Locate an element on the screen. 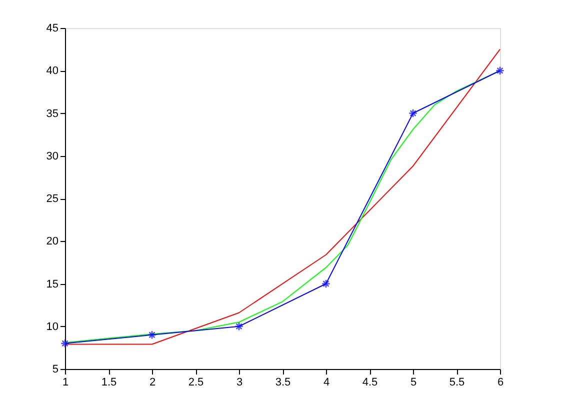 This screenshot has width=561, height=420. x-tick-label: 2 is located at coordinates (152, 382).